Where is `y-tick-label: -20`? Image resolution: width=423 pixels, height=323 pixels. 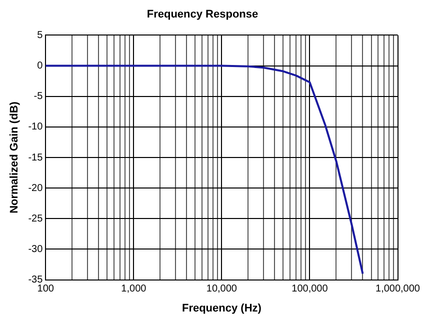 y-tick-label: -20 is located at coordinates (36, 188).